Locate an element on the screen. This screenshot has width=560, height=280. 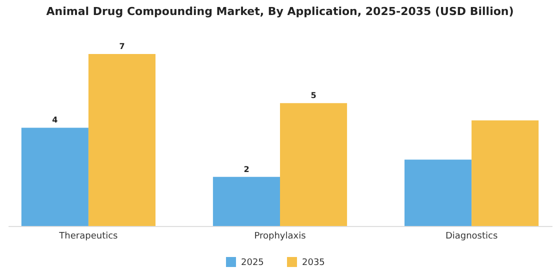
x-tick-label: Therapeutics is located at coordinates (88, 237).